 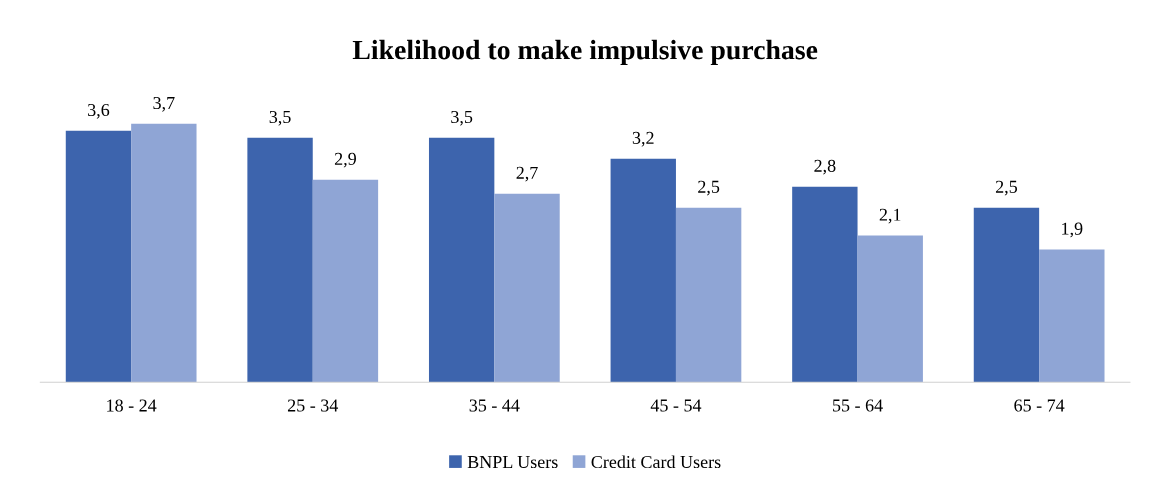 What do you see at coordinates (676, 405) in the screenshot?
I see `x-tick-label: 45 - 54` at bounding box center [676, 405].